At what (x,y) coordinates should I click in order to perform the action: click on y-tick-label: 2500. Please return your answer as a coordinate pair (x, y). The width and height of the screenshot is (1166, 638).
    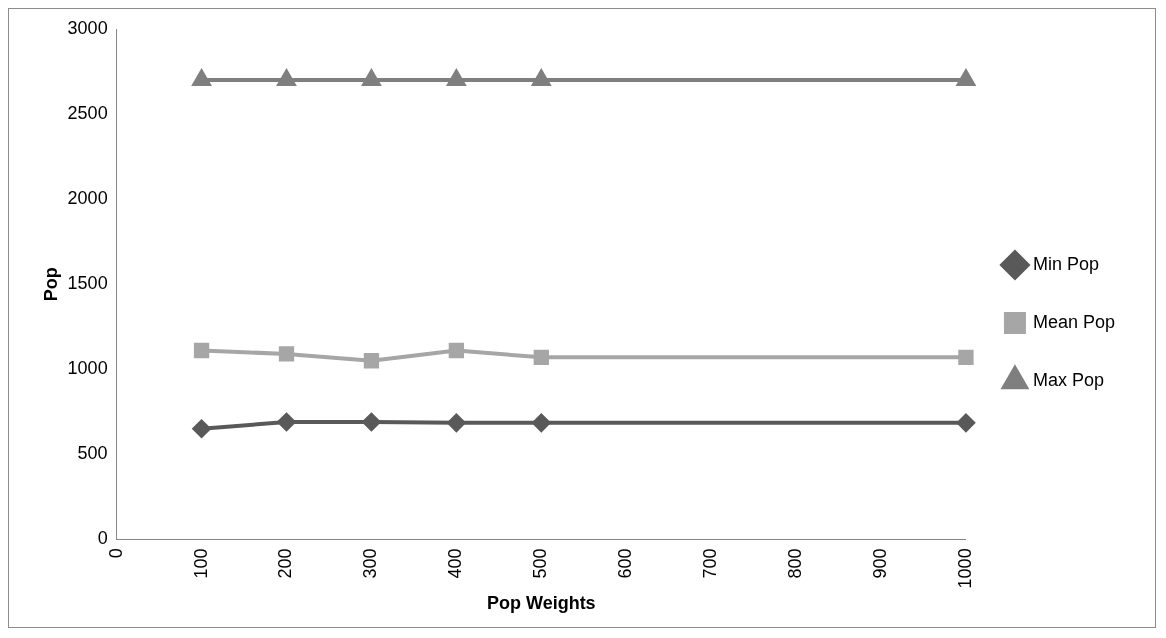
    Looking at the image, I should click on (87, 113).